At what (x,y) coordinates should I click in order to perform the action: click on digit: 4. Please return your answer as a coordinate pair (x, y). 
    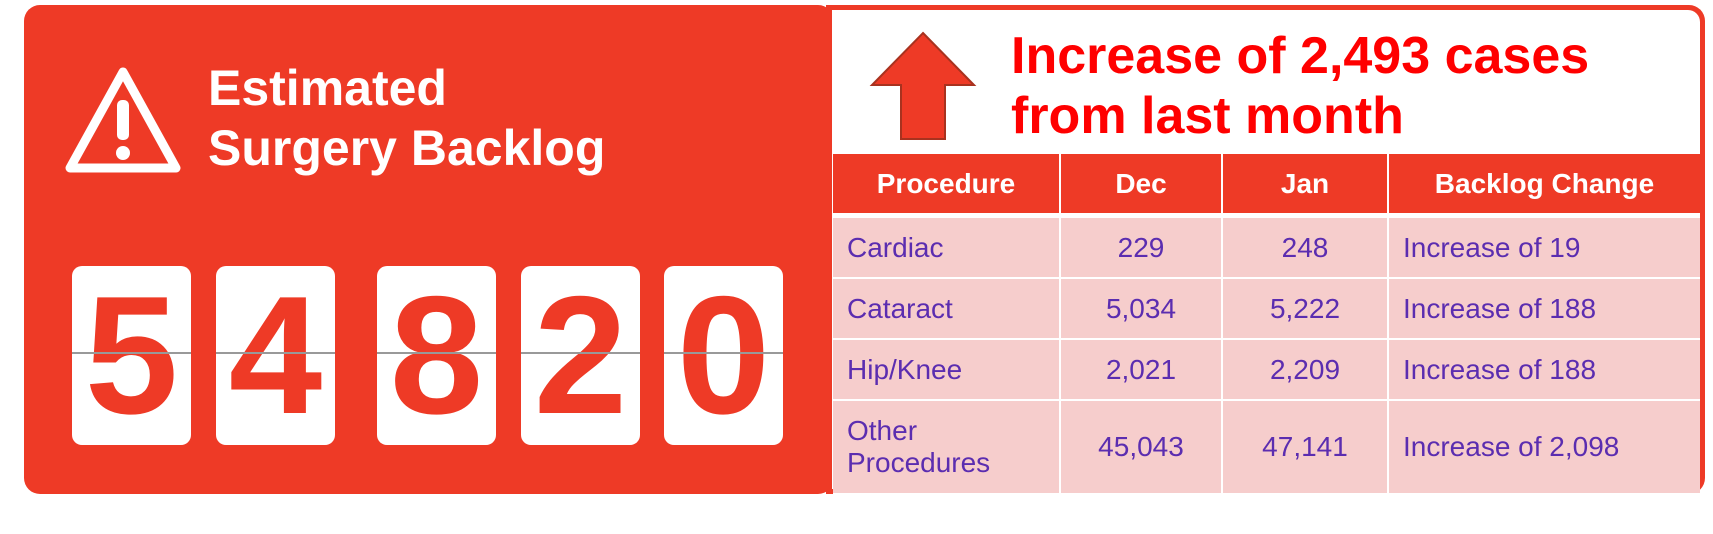
    Looking at the image, I should click on (275, 355).